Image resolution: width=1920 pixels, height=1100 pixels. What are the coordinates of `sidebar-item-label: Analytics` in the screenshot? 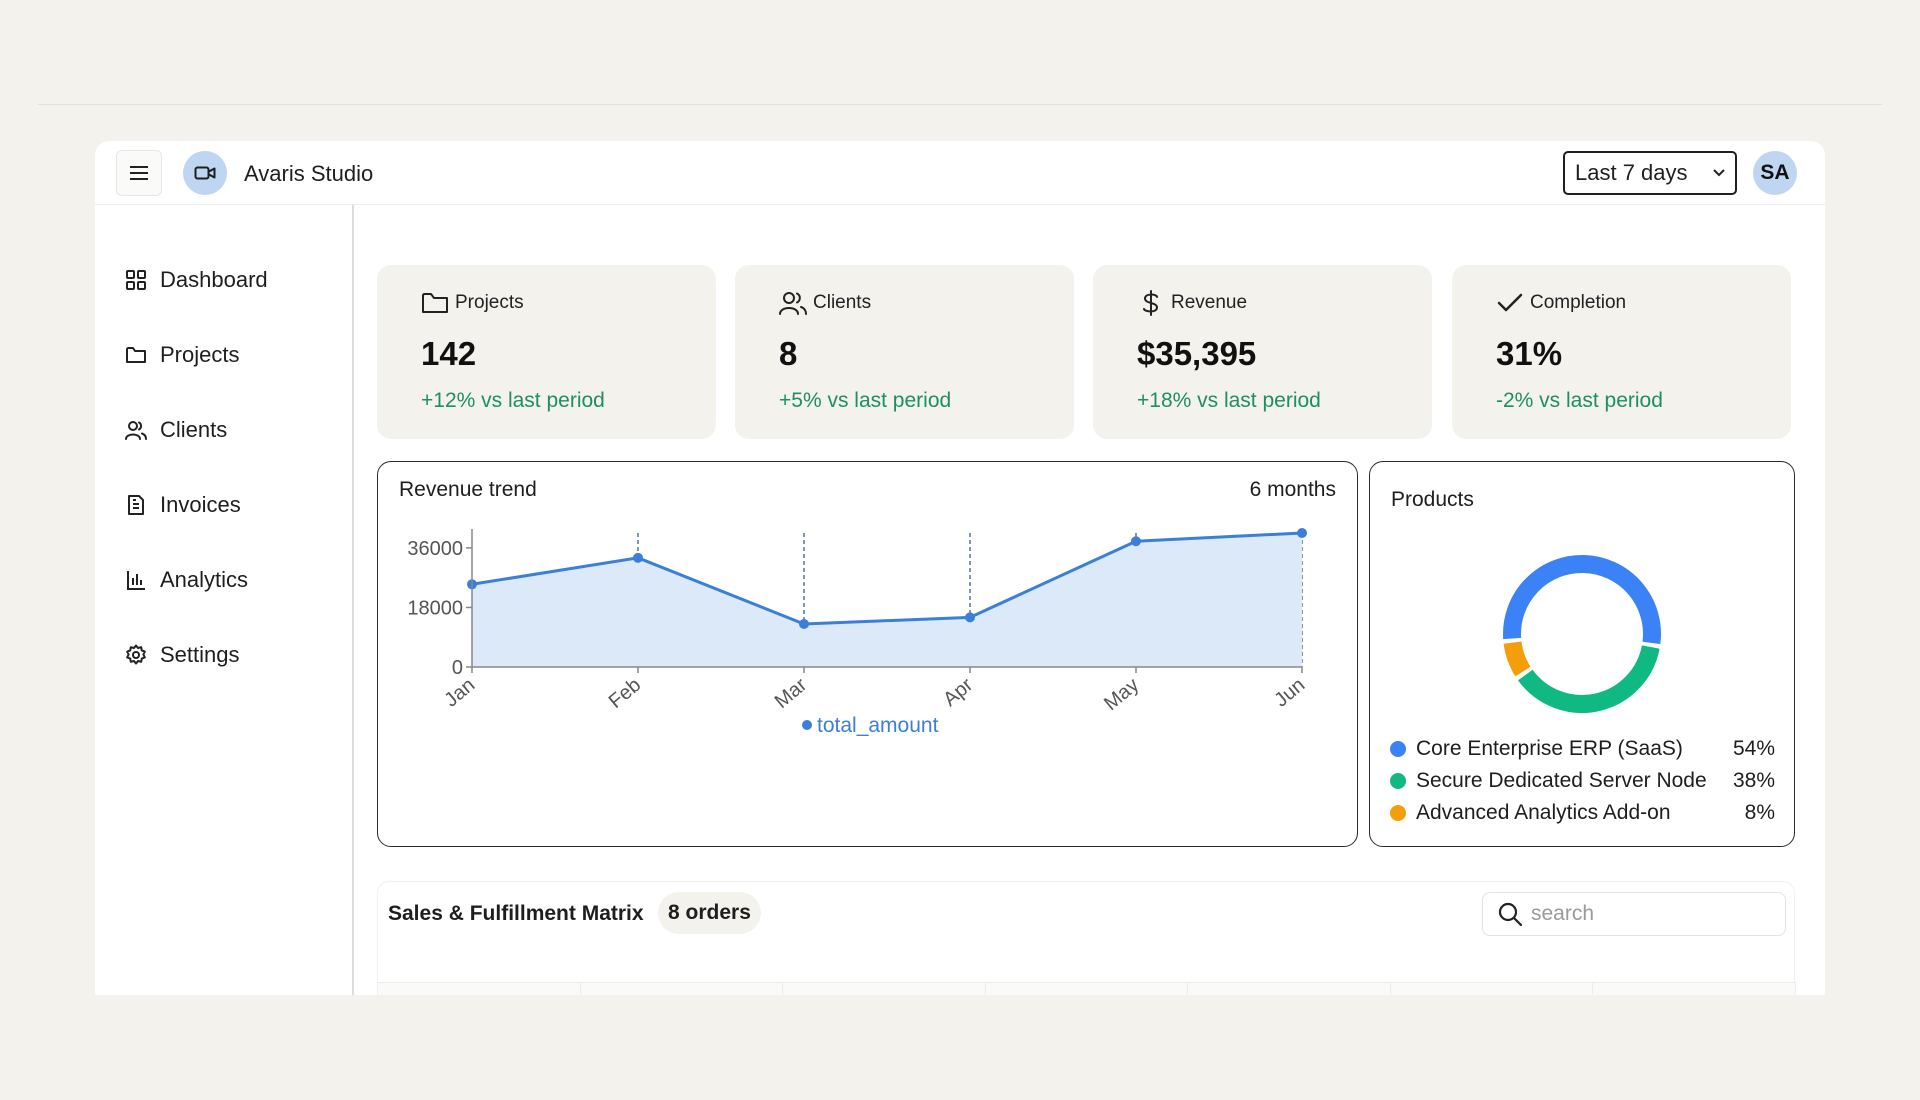 It's located at (204, 579).